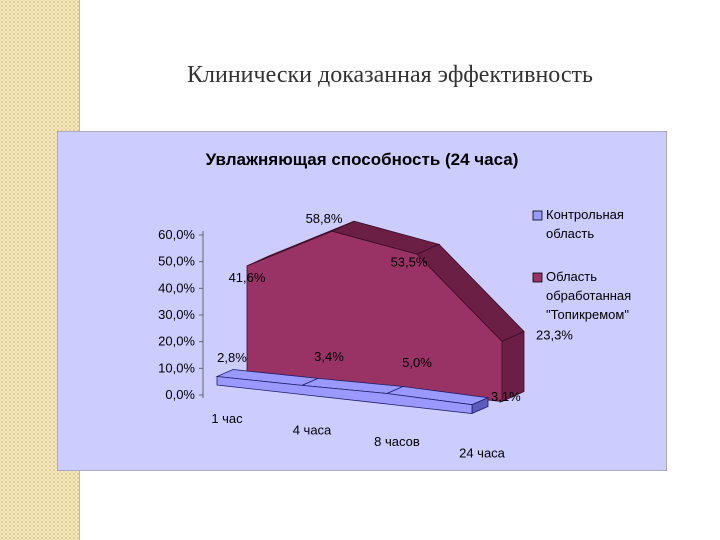  Describe the element at coordinates (587, 224) in the screenshot. I see `legend-label-control: Контрольная область` at that location.